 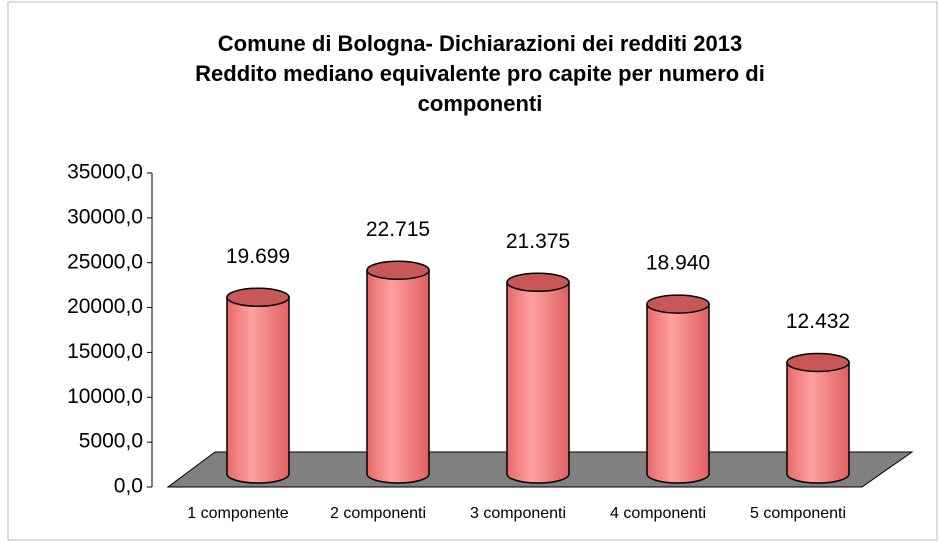 What do you see at coordinates (105, 351) in the screenshot?
I see `y-tick-label: 15000,0` at bounding box center [105, 351].